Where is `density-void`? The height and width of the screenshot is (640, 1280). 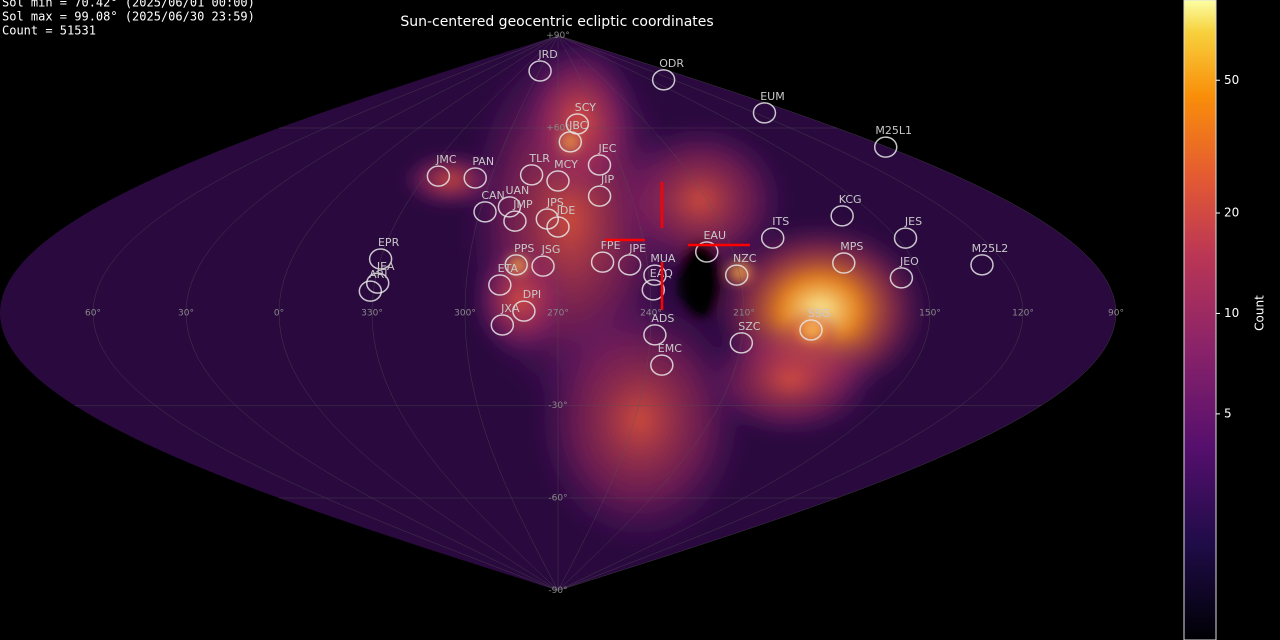 density-void is located at coordinates (700, 280).